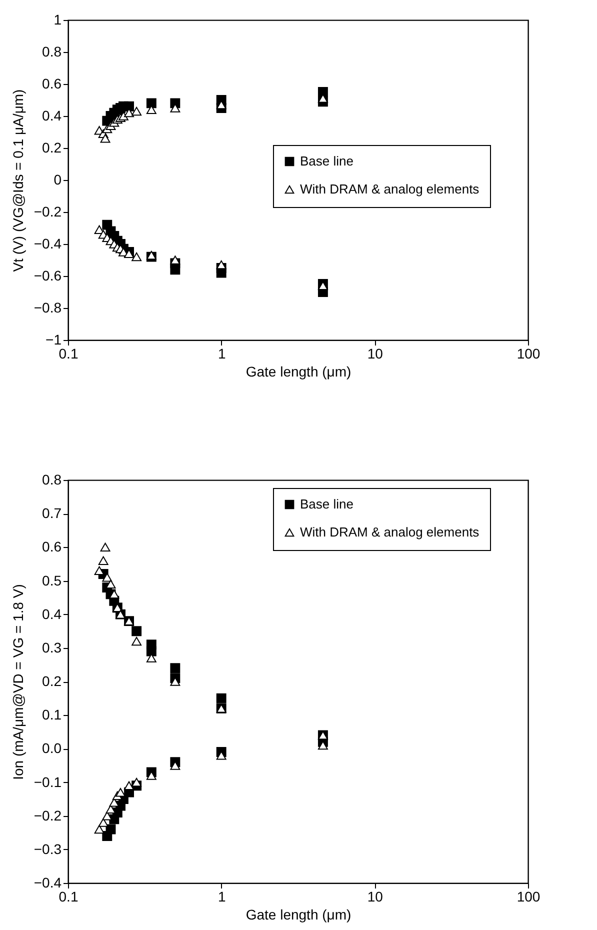 The height and width of the screenshot is (930, 597). I want to click on y-tick-label: −0.1, so click(48, 782).